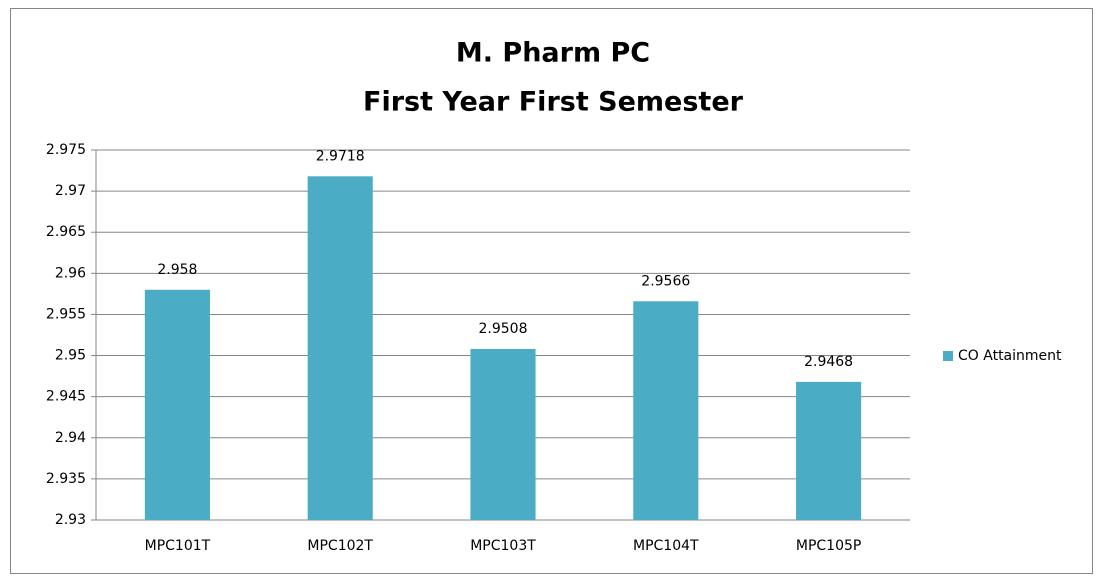 The height and width of the screenshot is (584, 1103). Describe the element at coordinates (70, 356) in the screenshot. I see `y-tick-label: 2.95` at that location.